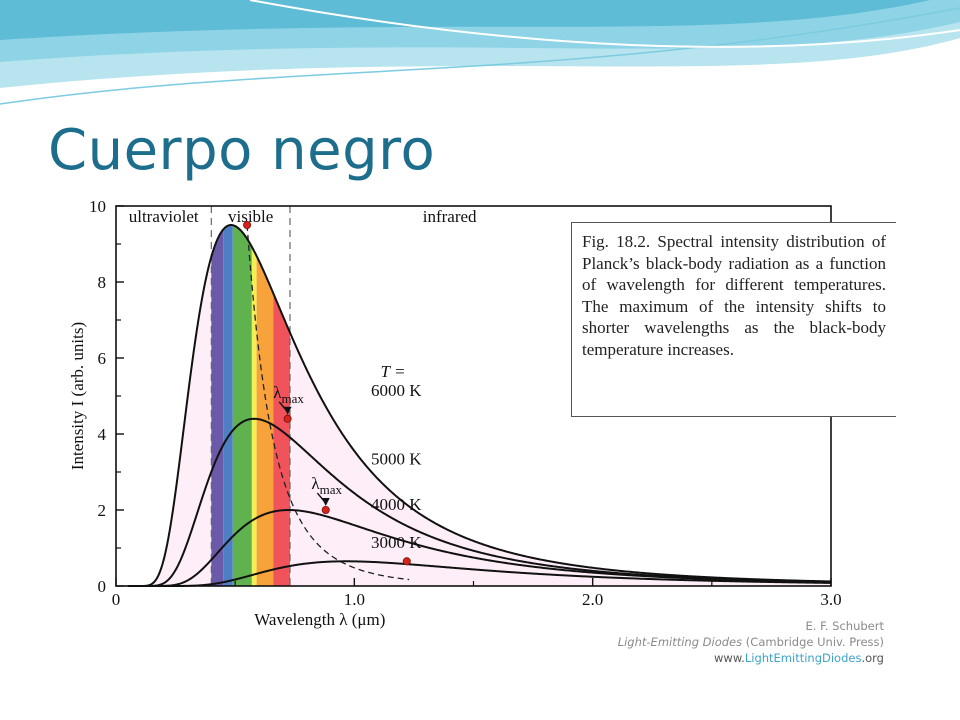  I want to click on x-axis-label: Wavelength λ (μm), so click(319, 619).